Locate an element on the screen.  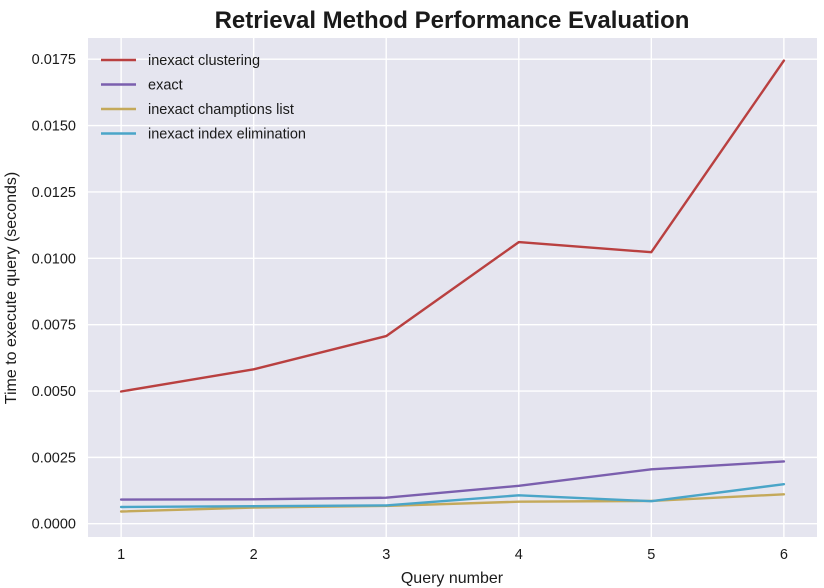
legend-label: inexact champtions list is located at coordinates (221, 110).